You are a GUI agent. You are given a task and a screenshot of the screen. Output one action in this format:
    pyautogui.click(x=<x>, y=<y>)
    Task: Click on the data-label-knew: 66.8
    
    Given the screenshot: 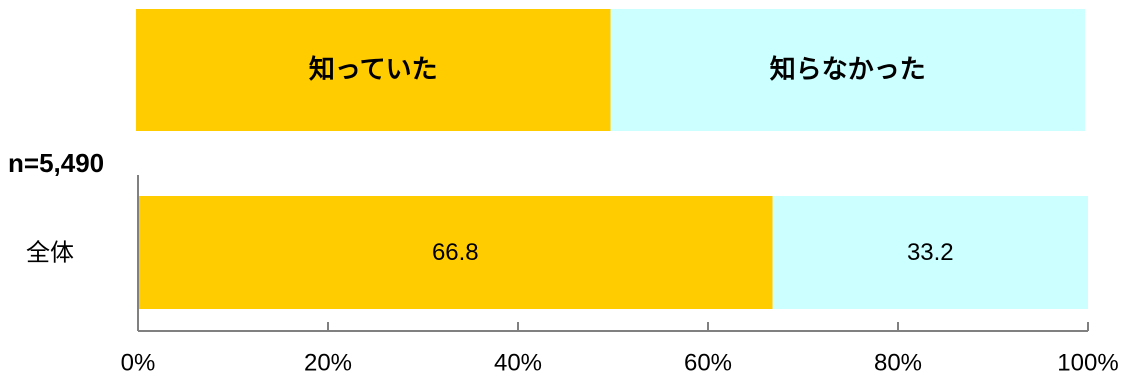 What is the action you would take?
    pyautogui.click(x=455, y=252)
    